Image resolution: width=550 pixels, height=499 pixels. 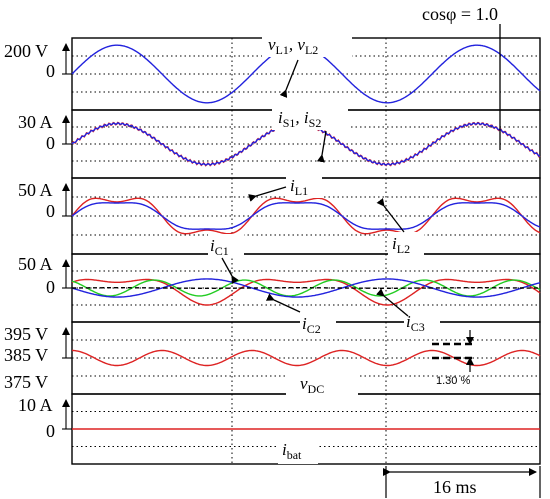 I want to click on svg-text: iL2, so click(x=401, y=245).